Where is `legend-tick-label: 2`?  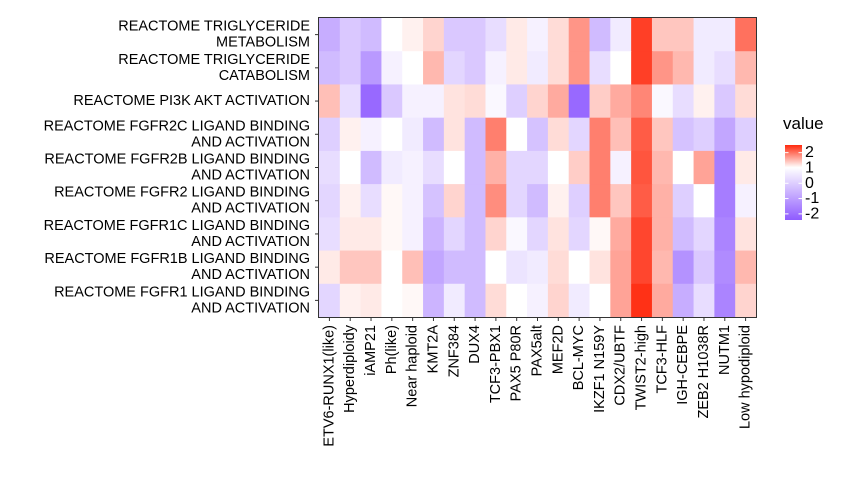
legend-tick-label: 2 is located at coordinates (809, 152).